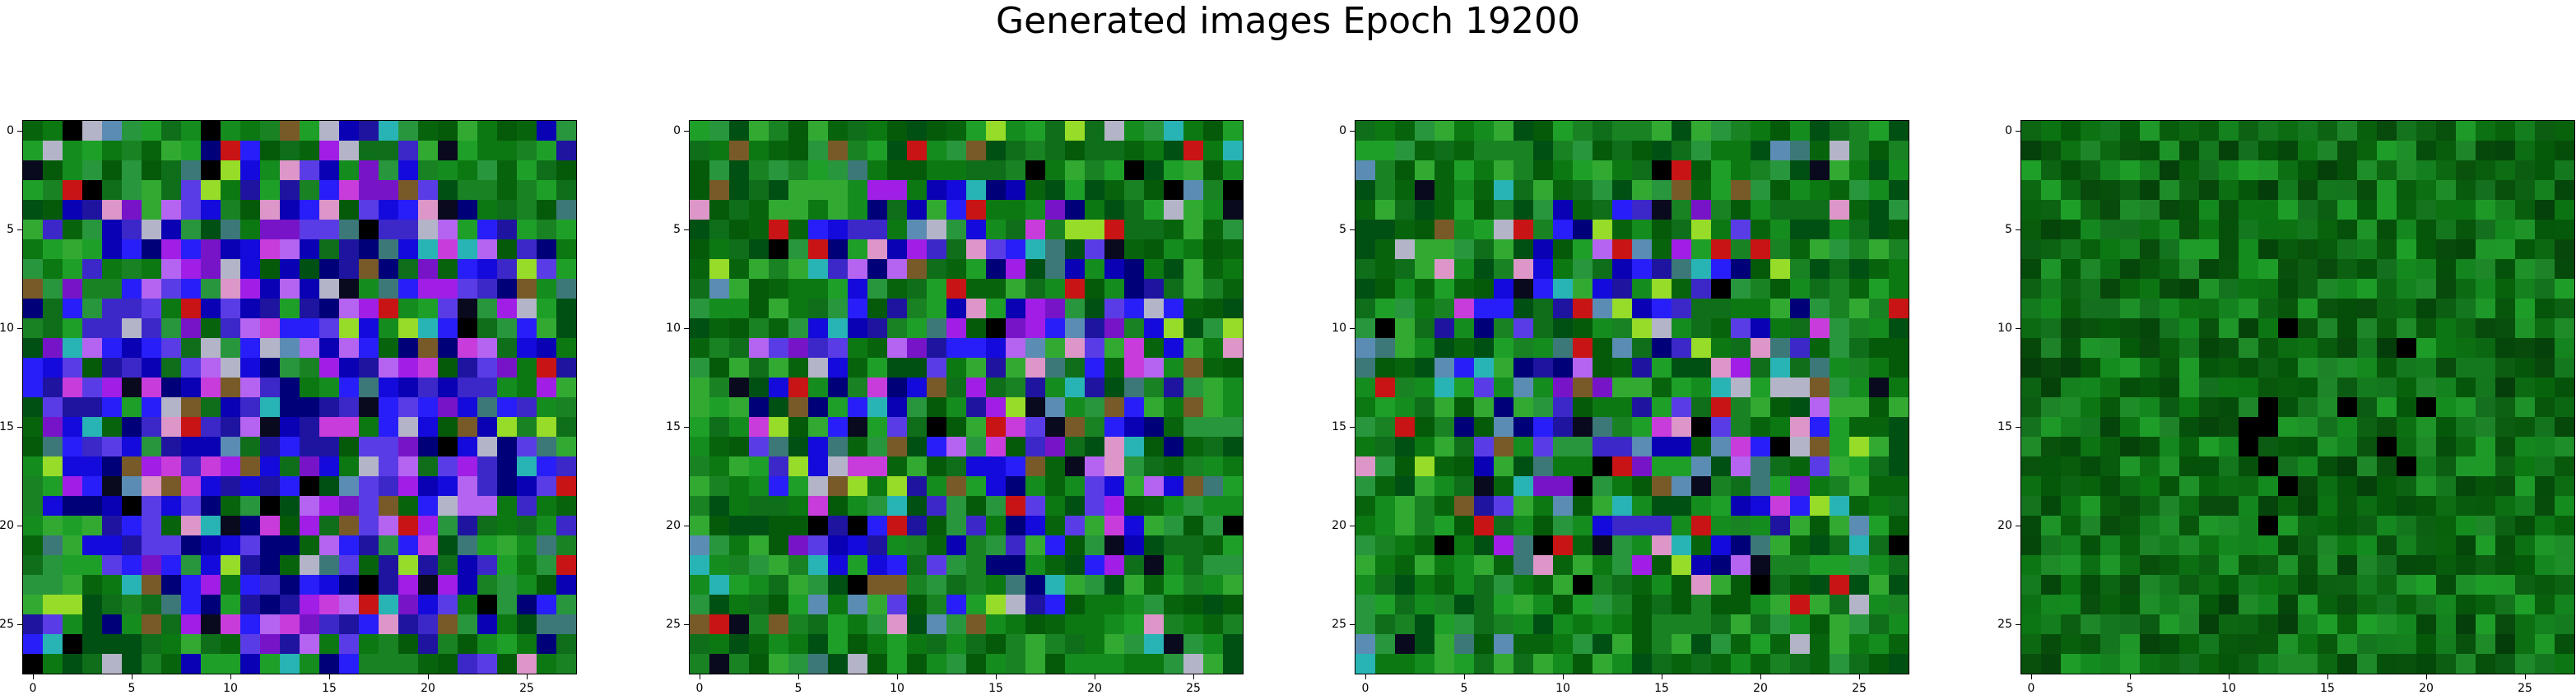  Describe the element at coordinates (1288, 21) in the screenshot. I see `figure-title: Generated images Epoch 19200` at that location.